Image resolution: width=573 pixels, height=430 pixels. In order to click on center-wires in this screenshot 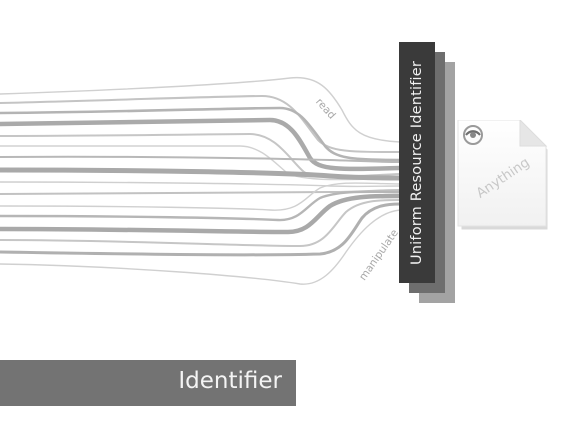, I will do `click(201, 175)`.